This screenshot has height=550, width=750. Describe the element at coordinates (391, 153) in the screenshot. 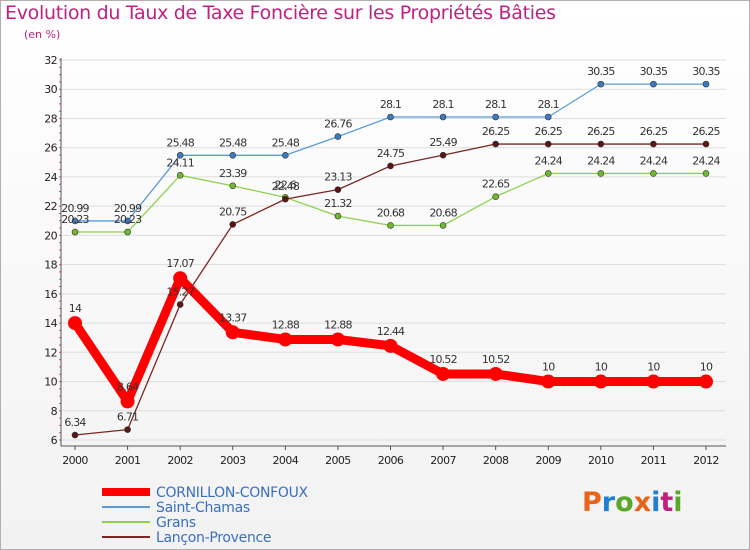

I see `data-label: 24.75` at that location.